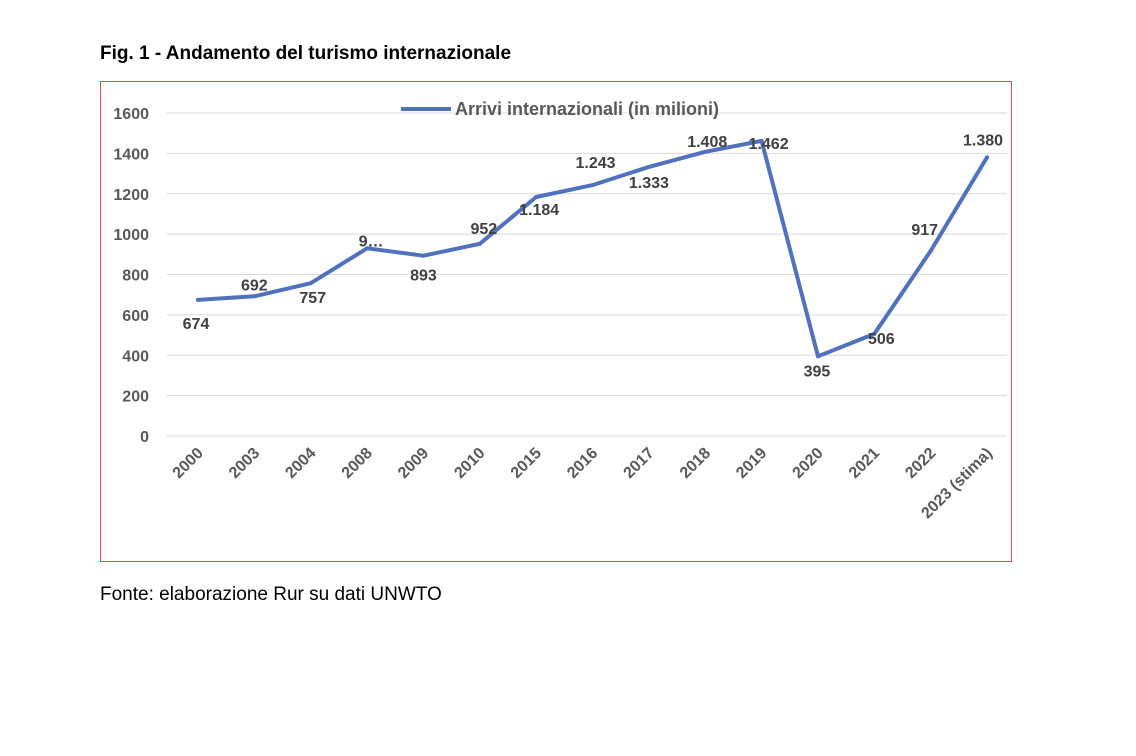  What do you see at coordinates (135, 276) in the screenshot?
I see `y-tick-label: 800` at bounding box center [135, 276].